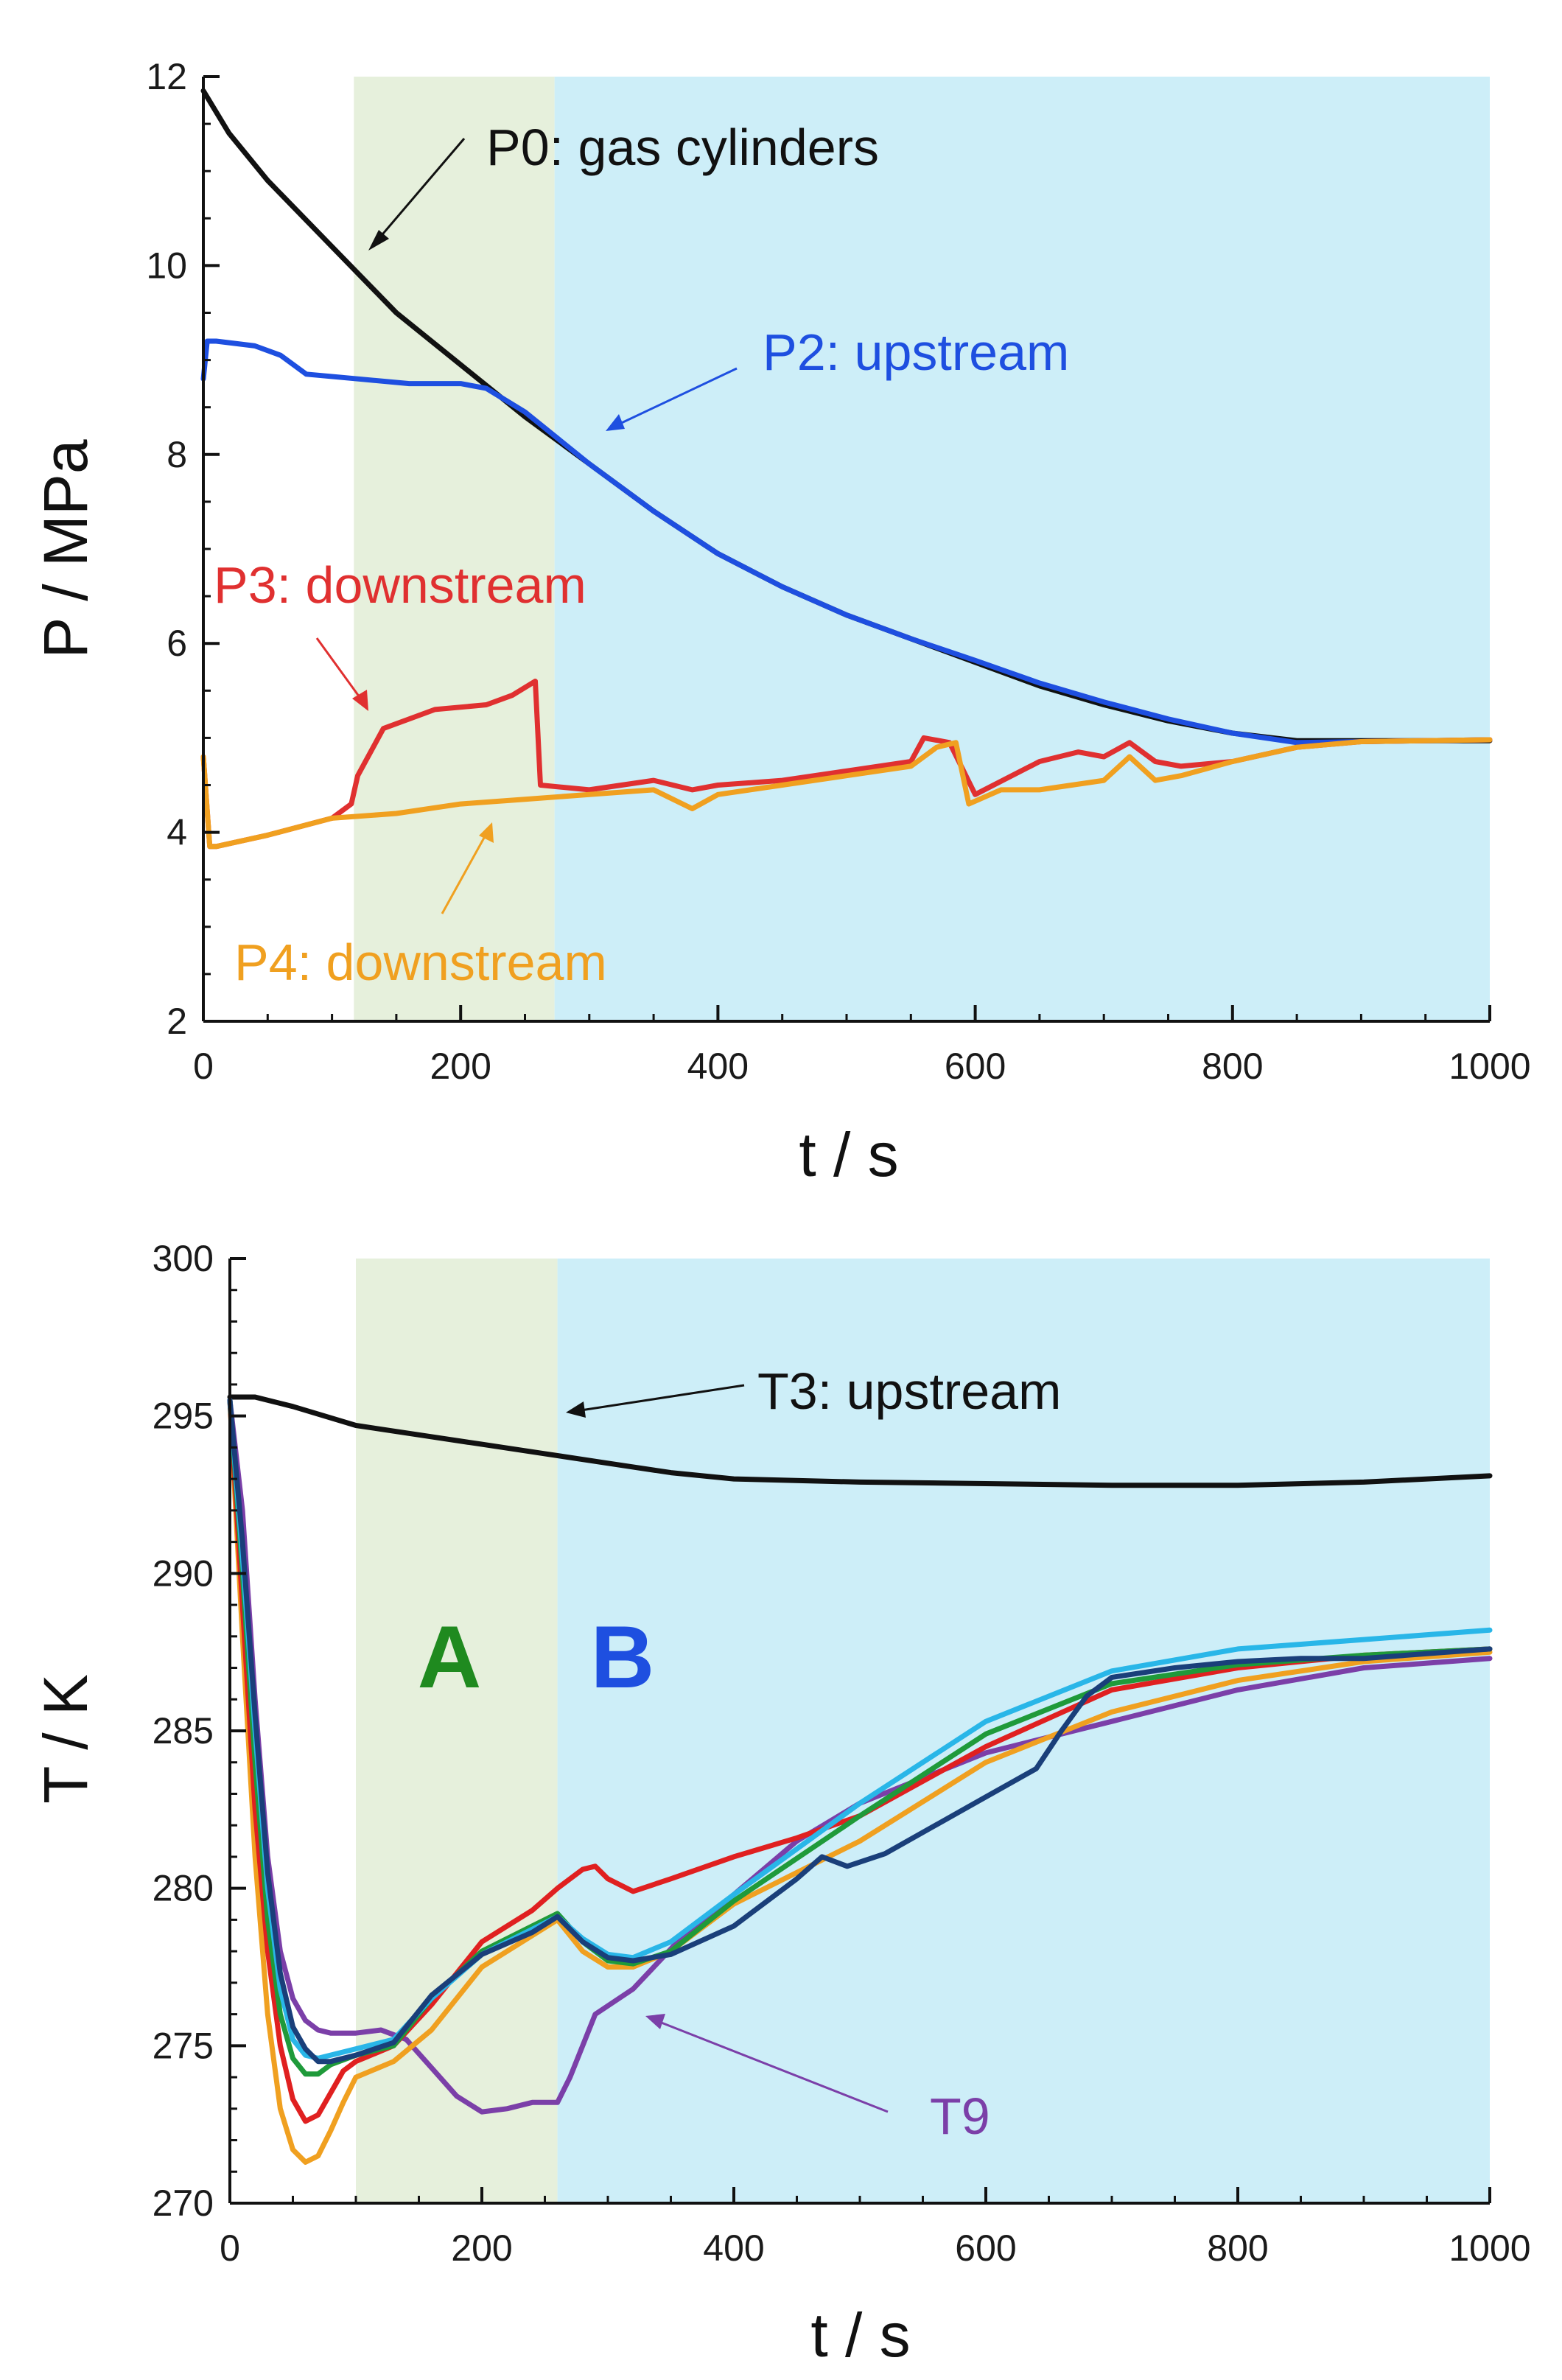  I want to click on t3-arrowhead, so click(576, 1409).